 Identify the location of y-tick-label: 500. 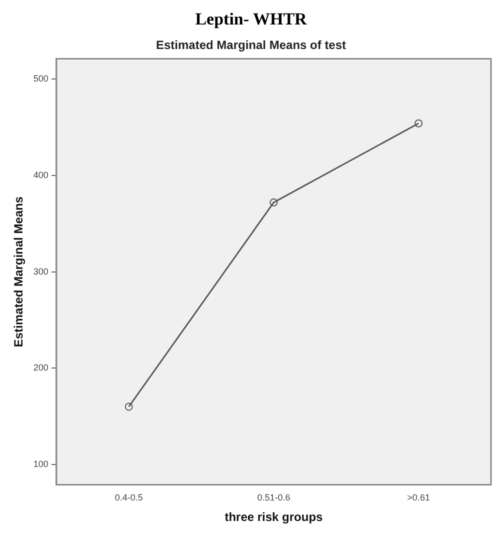
(40, 79).